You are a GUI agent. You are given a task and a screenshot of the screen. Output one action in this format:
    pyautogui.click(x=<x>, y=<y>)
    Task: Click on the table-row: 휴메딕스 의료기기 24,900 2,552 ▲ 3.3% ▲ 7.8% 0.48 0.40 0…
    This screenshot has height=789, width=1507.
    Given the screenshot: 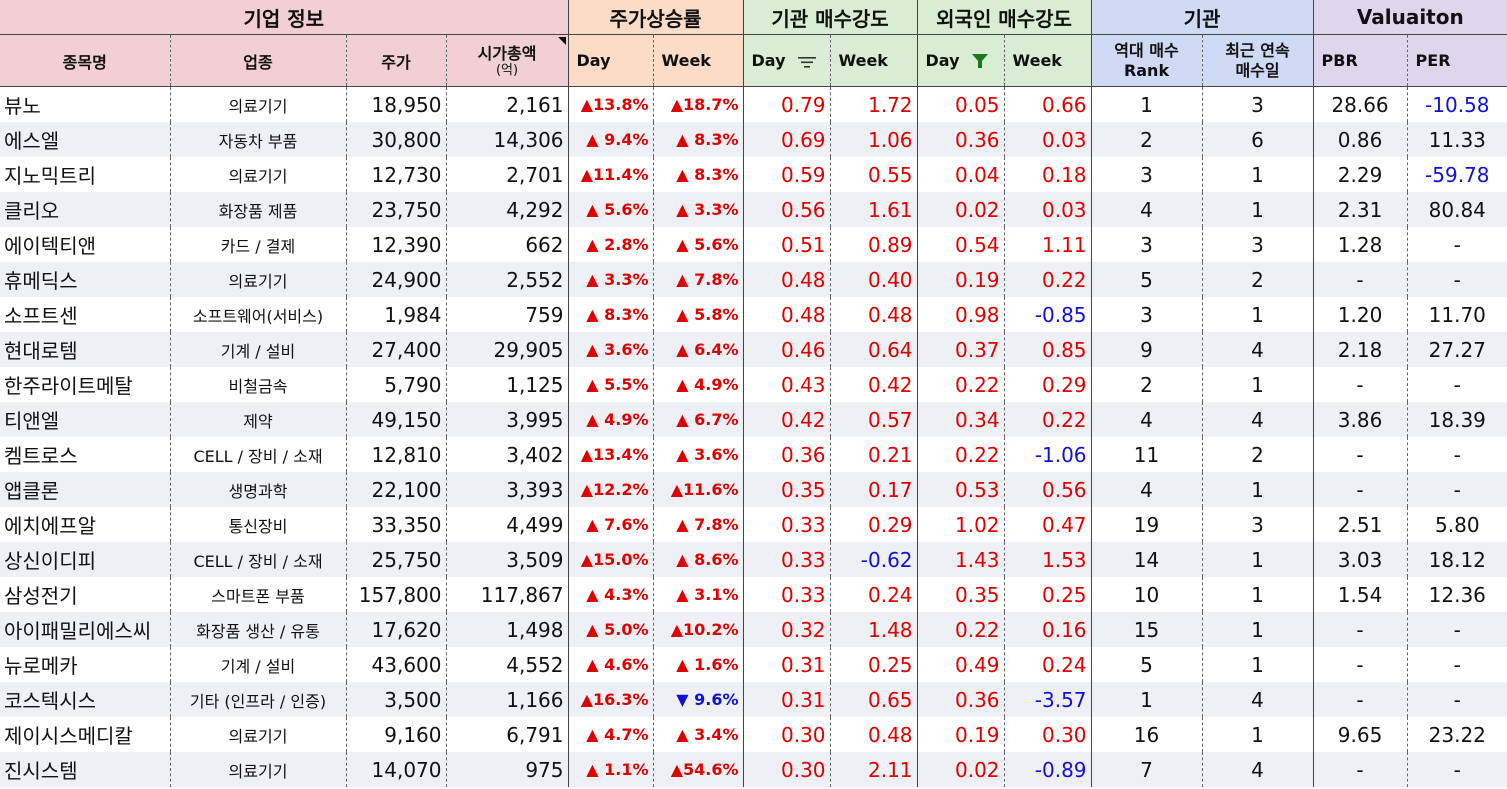 What is the action you would take?
    pyautogui.click(x=753, y=279)
    